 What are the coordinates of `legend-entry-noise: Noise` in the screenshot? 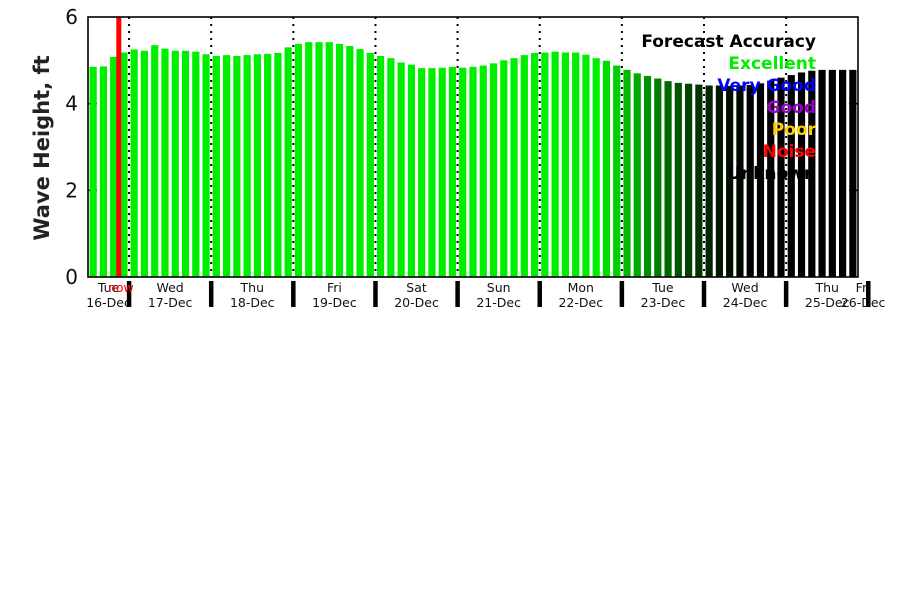 It's located at (789, 152).